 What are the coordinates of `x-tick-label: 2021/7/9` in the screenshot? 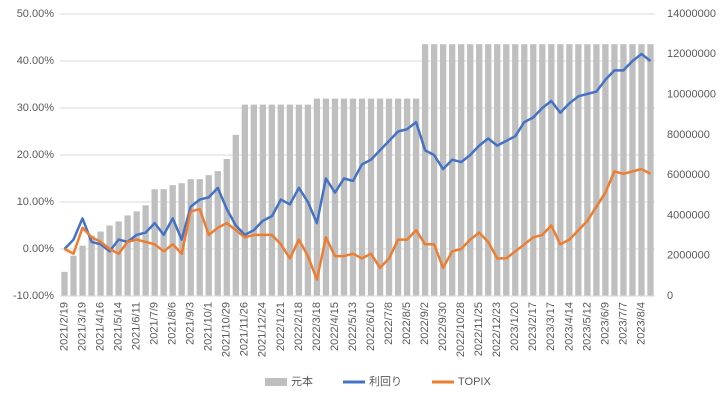 It's located at (155, 323).